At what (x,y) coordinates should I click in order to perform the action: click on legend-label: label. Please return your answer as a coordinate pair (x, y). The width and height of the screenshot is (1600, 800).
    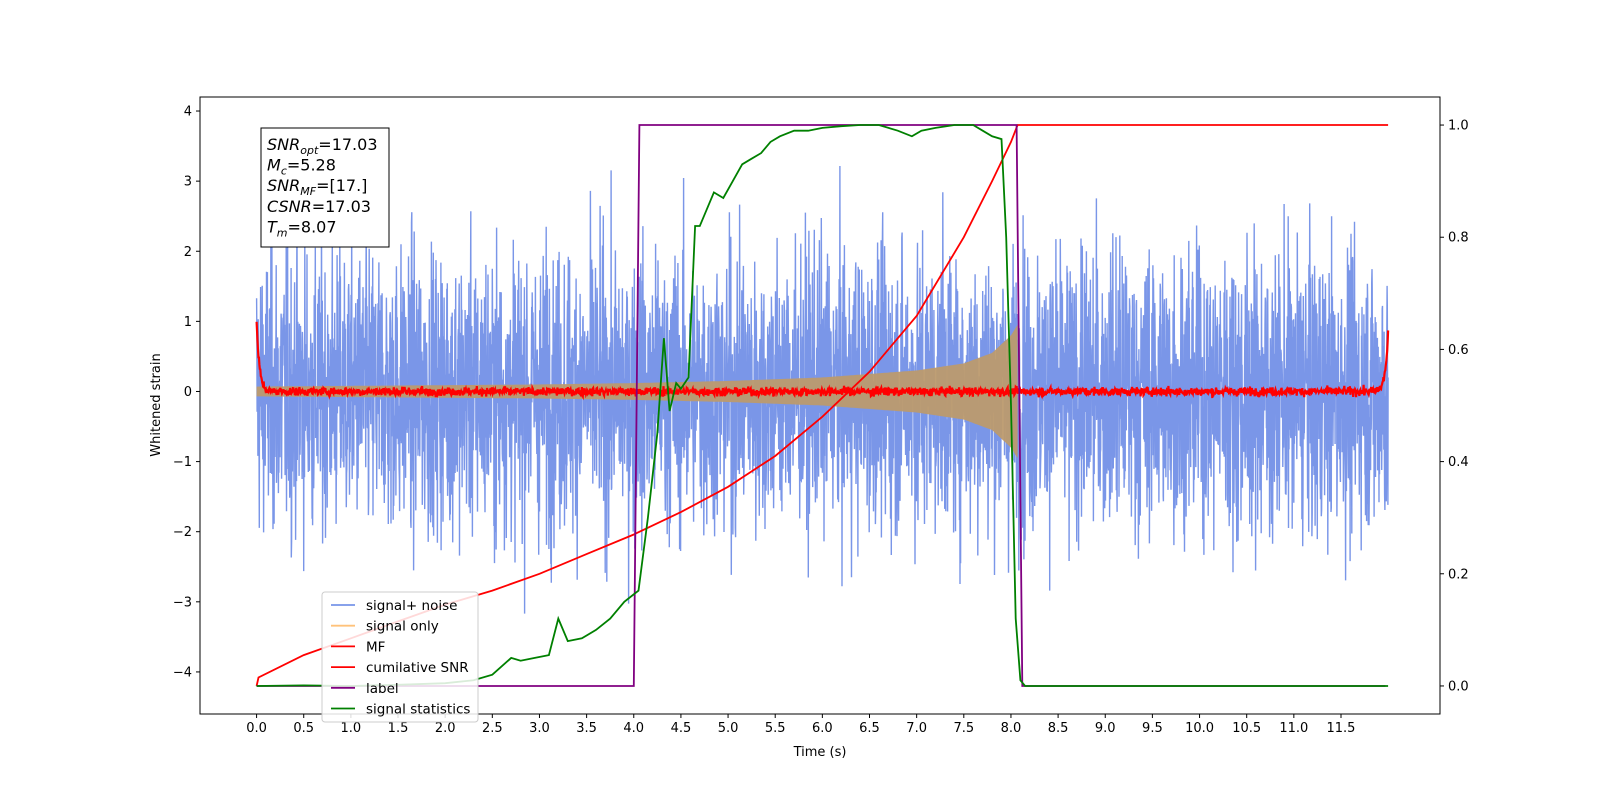
    Looking at the image, I should click on (382, 689).